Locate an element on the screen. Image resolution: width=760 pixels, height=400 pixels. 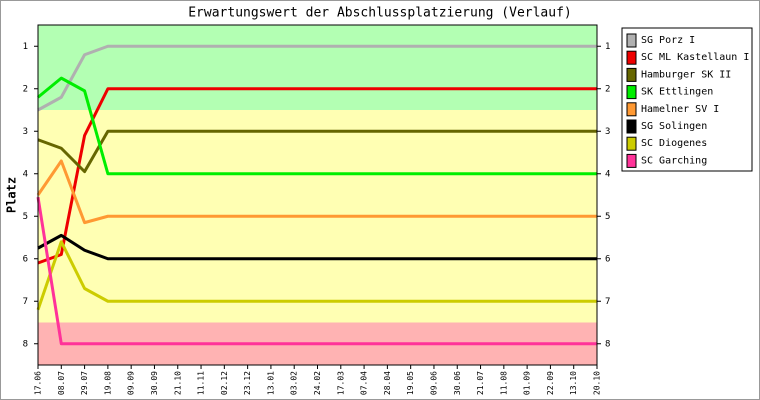
x-tick-label: 01.09 is located at coordinates (527, 383).